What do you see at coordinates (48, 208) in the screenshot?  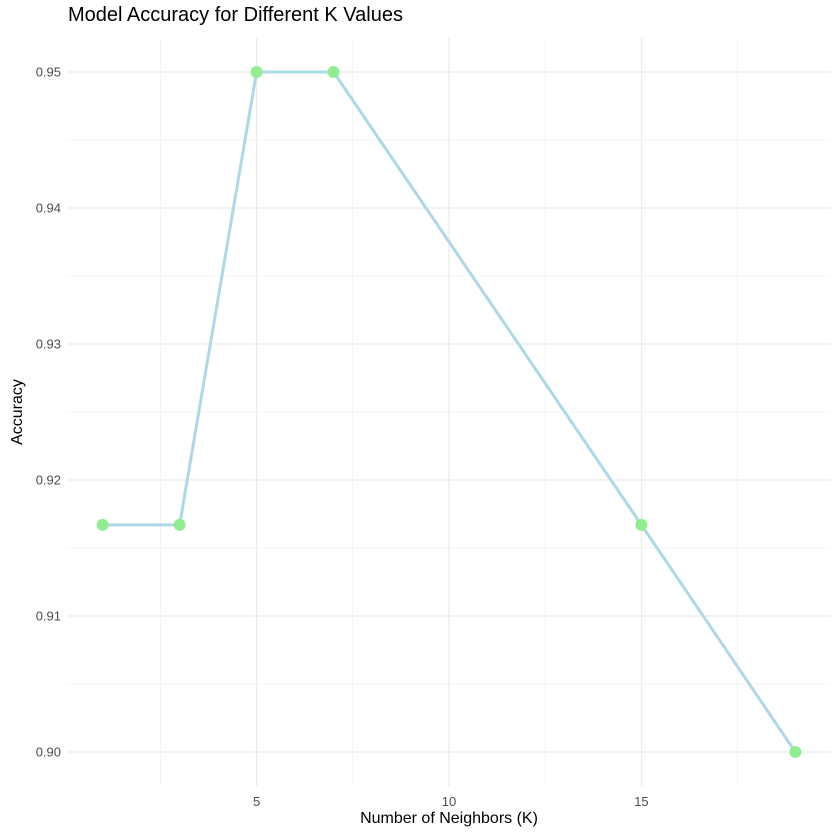 I see `y-tick-label: 0.94` at bounding box center [48, 208].